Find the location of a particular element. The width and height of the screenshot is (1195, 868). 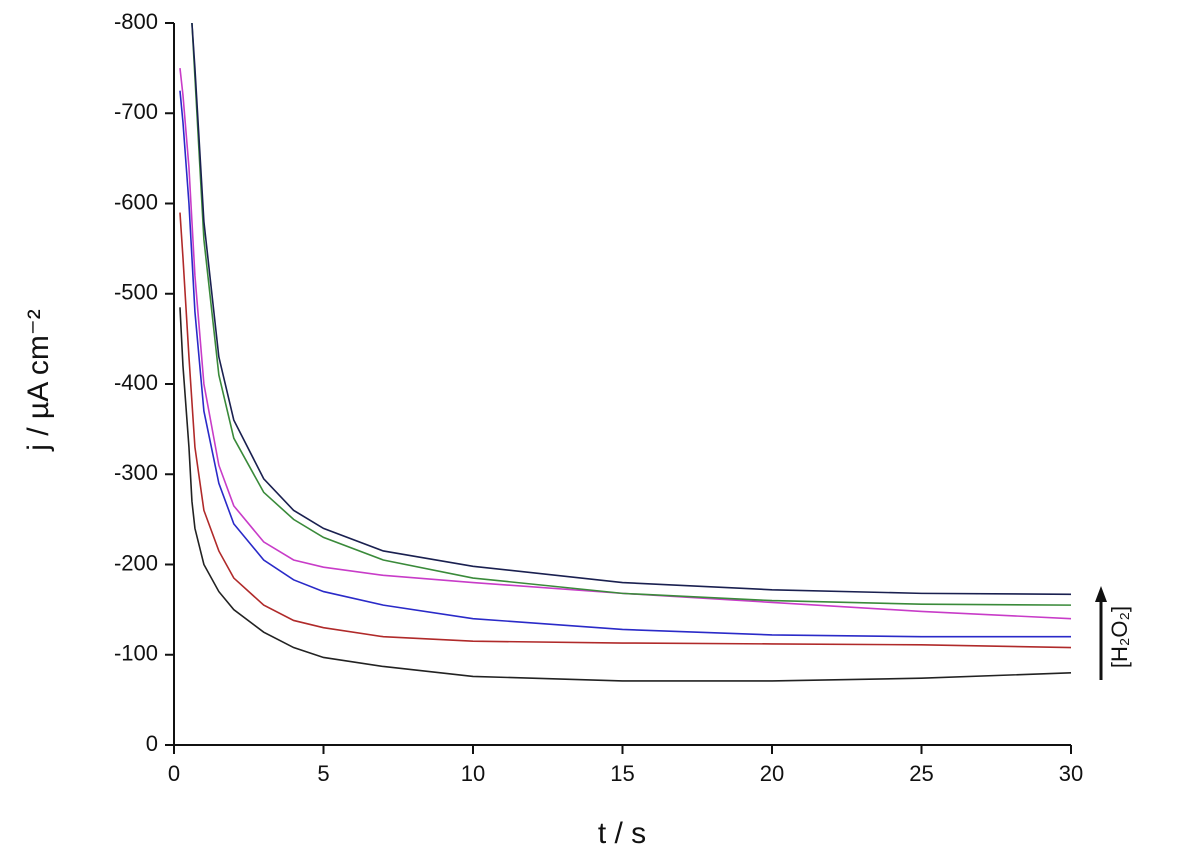

x-tick-label: 15 is located at coordinates (622, 773).